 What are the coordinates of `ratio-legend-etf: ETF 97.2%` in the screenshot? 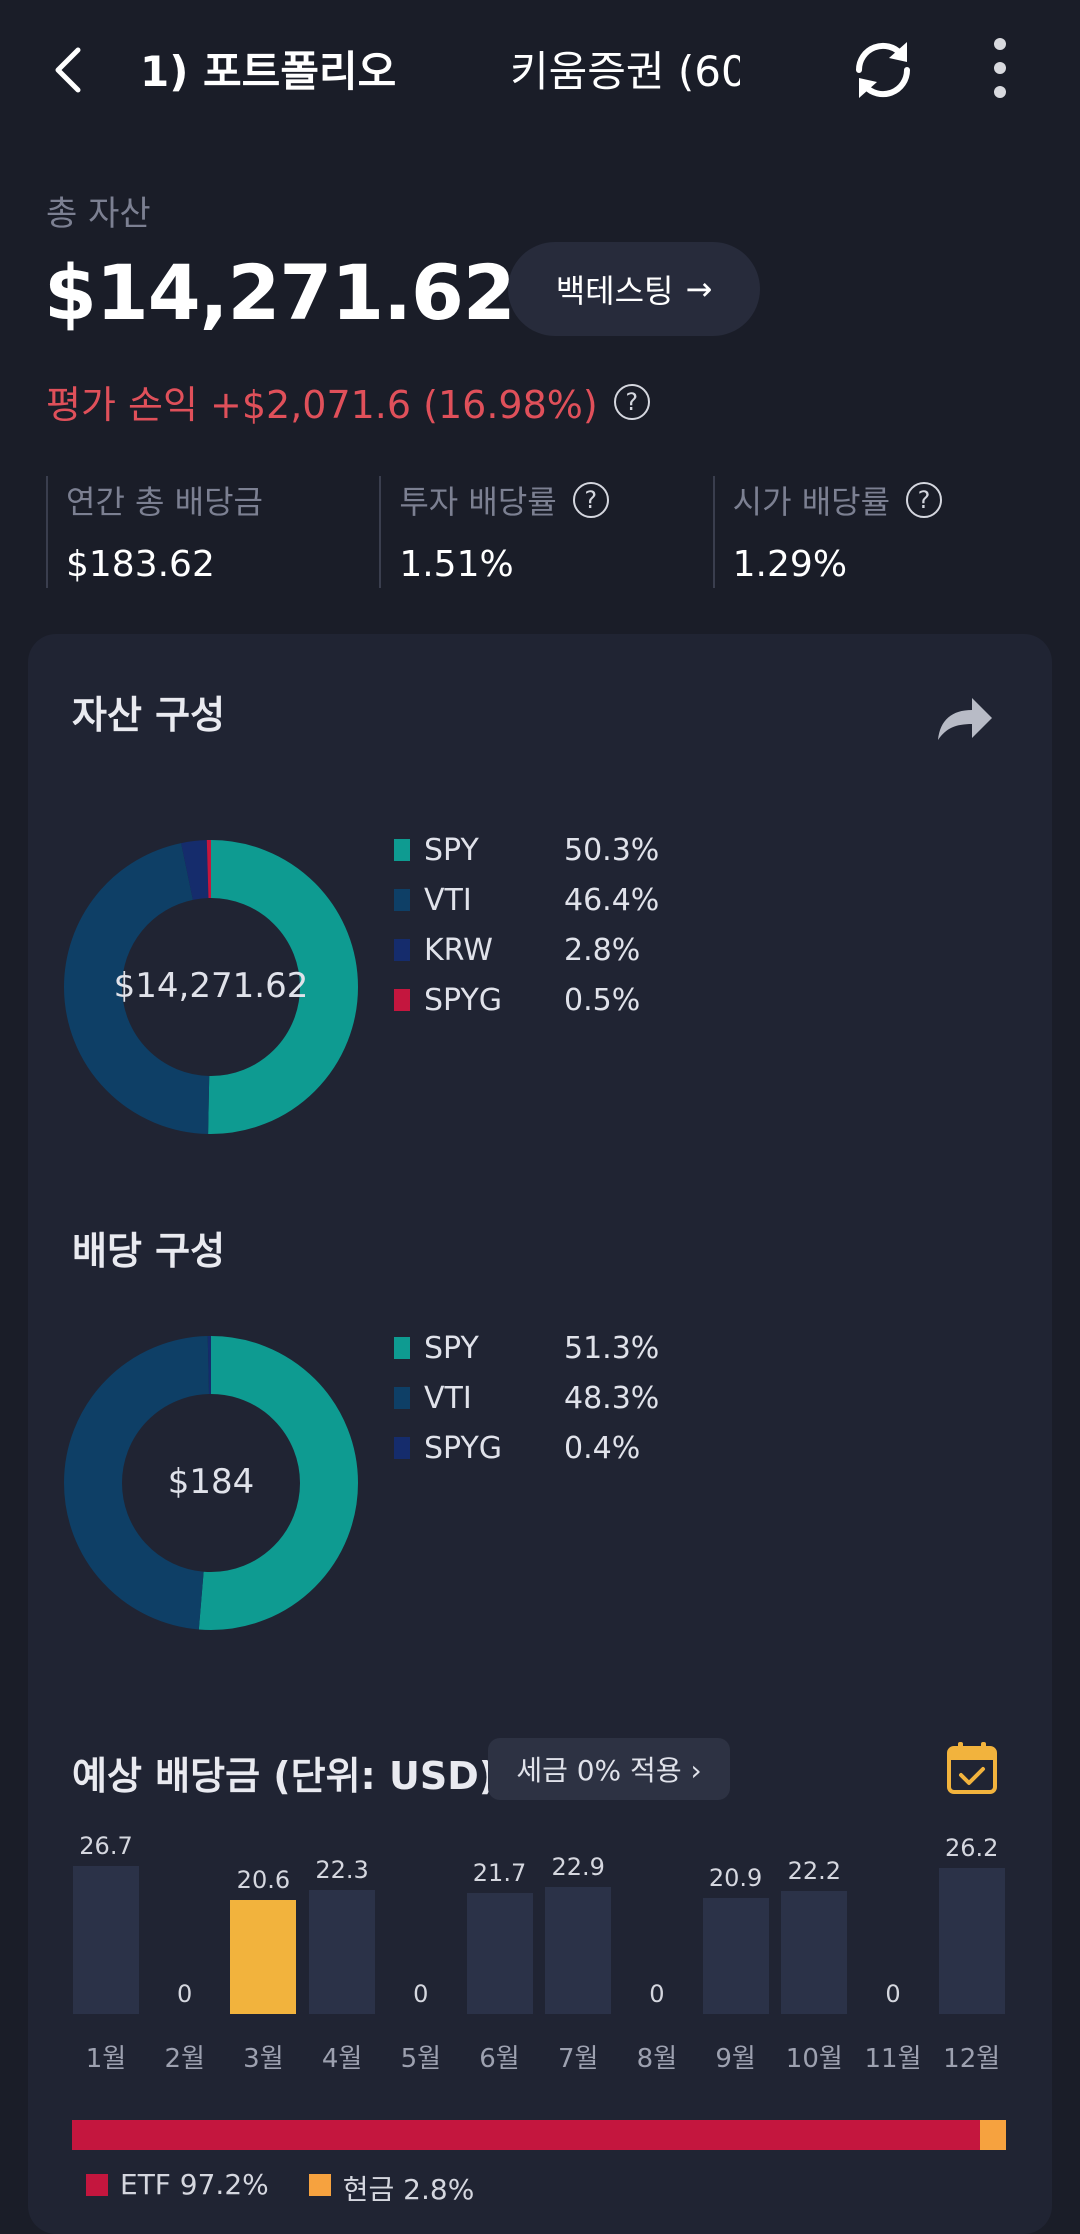 It's located at (194, 2184).